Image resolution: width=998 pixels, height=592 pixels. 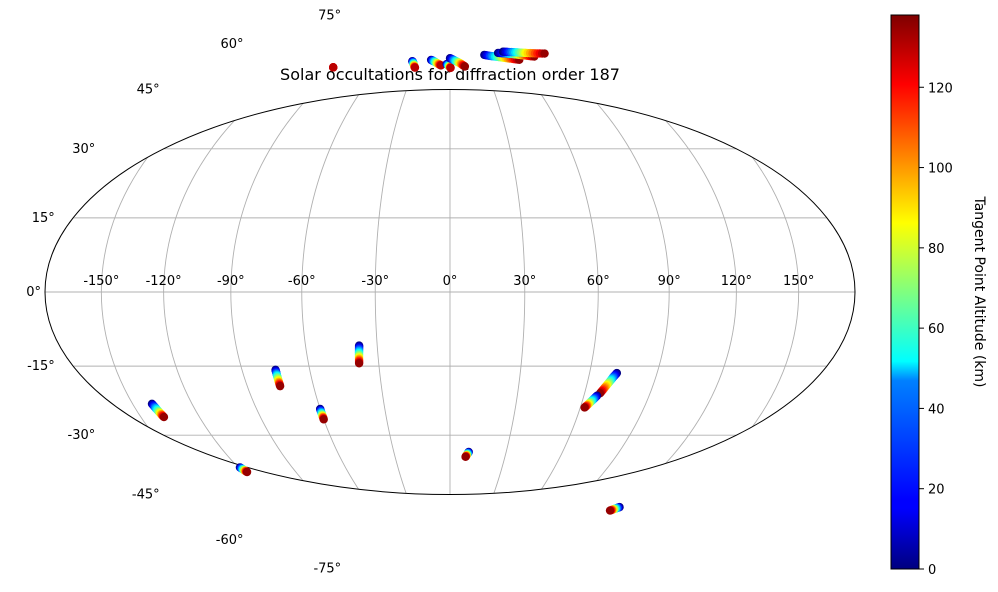 I want to click on latitude-tick-label: -45°, so click(x=146, y=495).